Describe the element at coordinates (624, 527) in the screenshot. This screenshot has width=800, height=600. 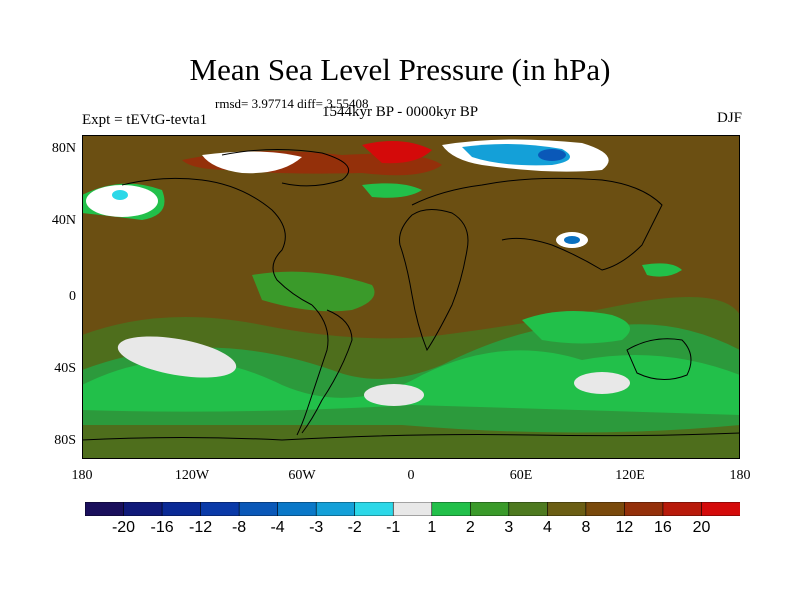
I see `colorbar-label-13: 12` at that location.